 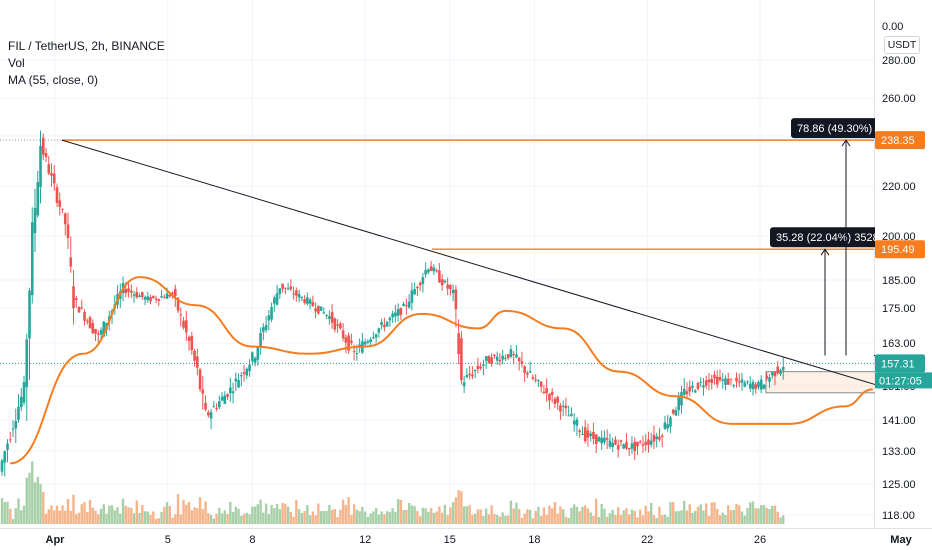 I want to click on last-price-tag-bg, so click(x=900, y=363).